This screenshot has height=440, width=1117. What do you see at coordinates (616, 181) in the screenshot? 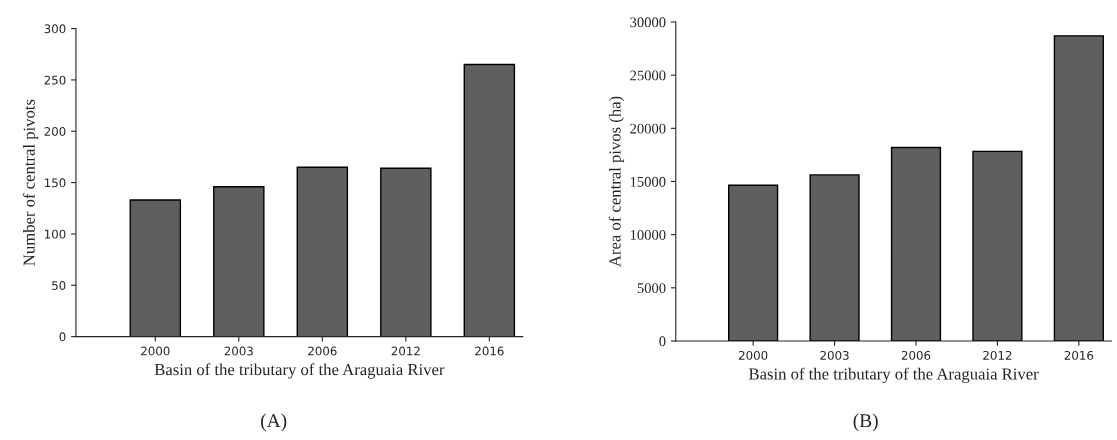
I see `y-axis-title: Area of central pivos (ha)` at bounding box center [616, 181].